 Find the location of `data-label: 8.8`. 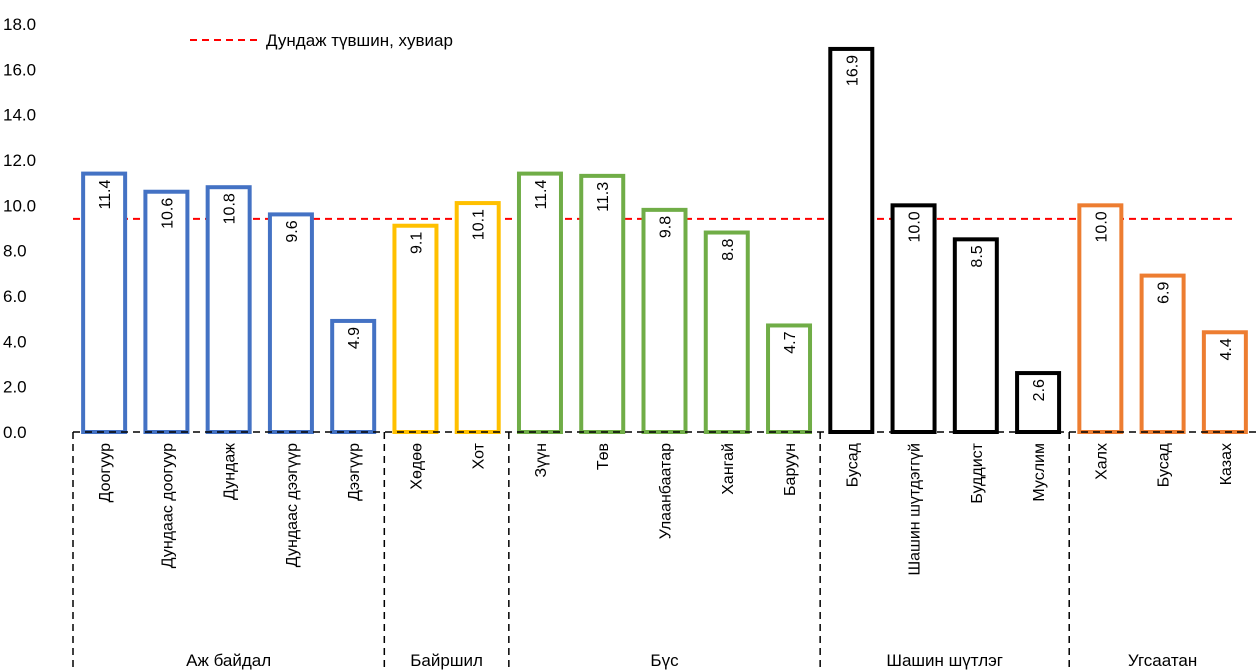

data-label: 8.8 is located at coordinates (728, 249).